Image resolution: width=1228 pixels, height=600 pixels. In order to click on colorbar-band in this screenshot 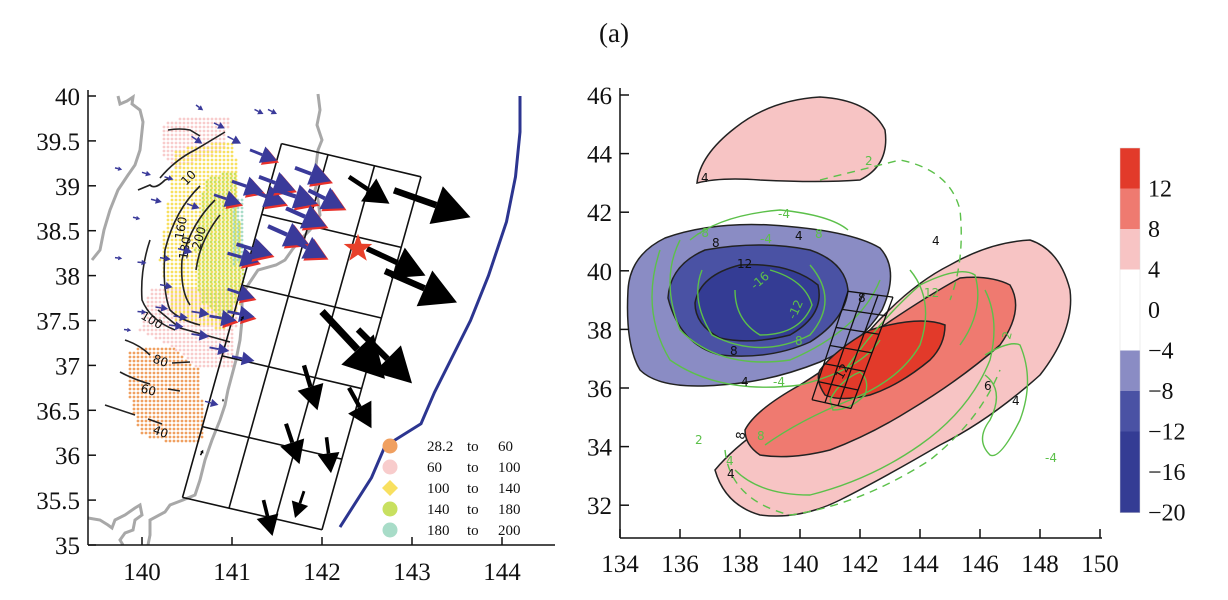, I will do `click(1130, 411)`.